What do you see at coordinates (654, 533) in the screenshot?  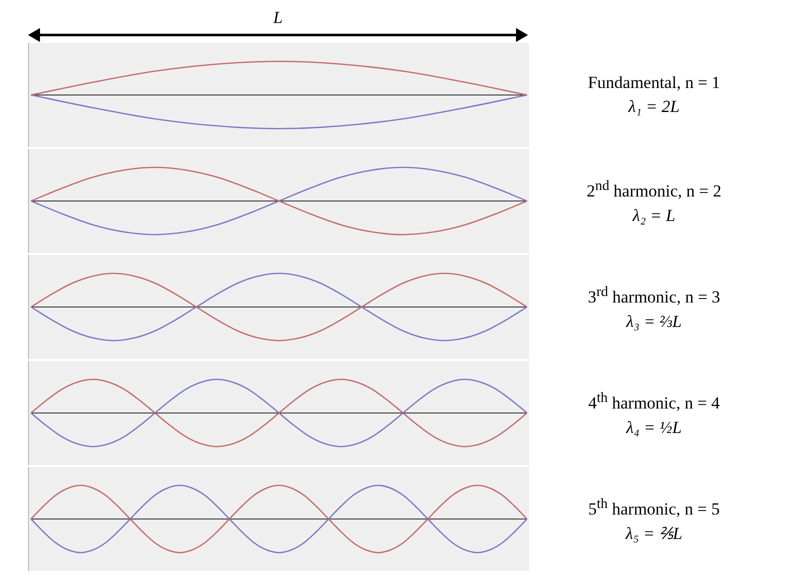 I see `text: λ₅ = ⅖L` at bounding box center [654, 533].